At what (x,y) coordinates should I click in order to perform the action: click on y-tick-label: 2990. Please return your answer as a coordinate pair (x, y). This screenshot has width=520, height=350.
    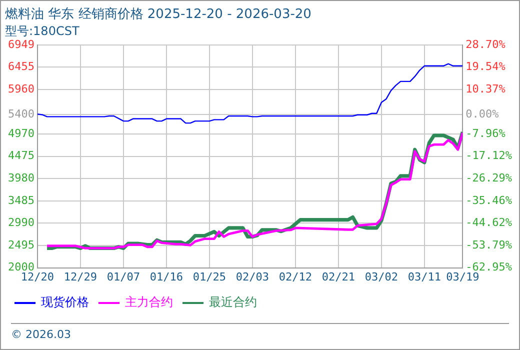
    Looking at the image, I should click on (21, 223).